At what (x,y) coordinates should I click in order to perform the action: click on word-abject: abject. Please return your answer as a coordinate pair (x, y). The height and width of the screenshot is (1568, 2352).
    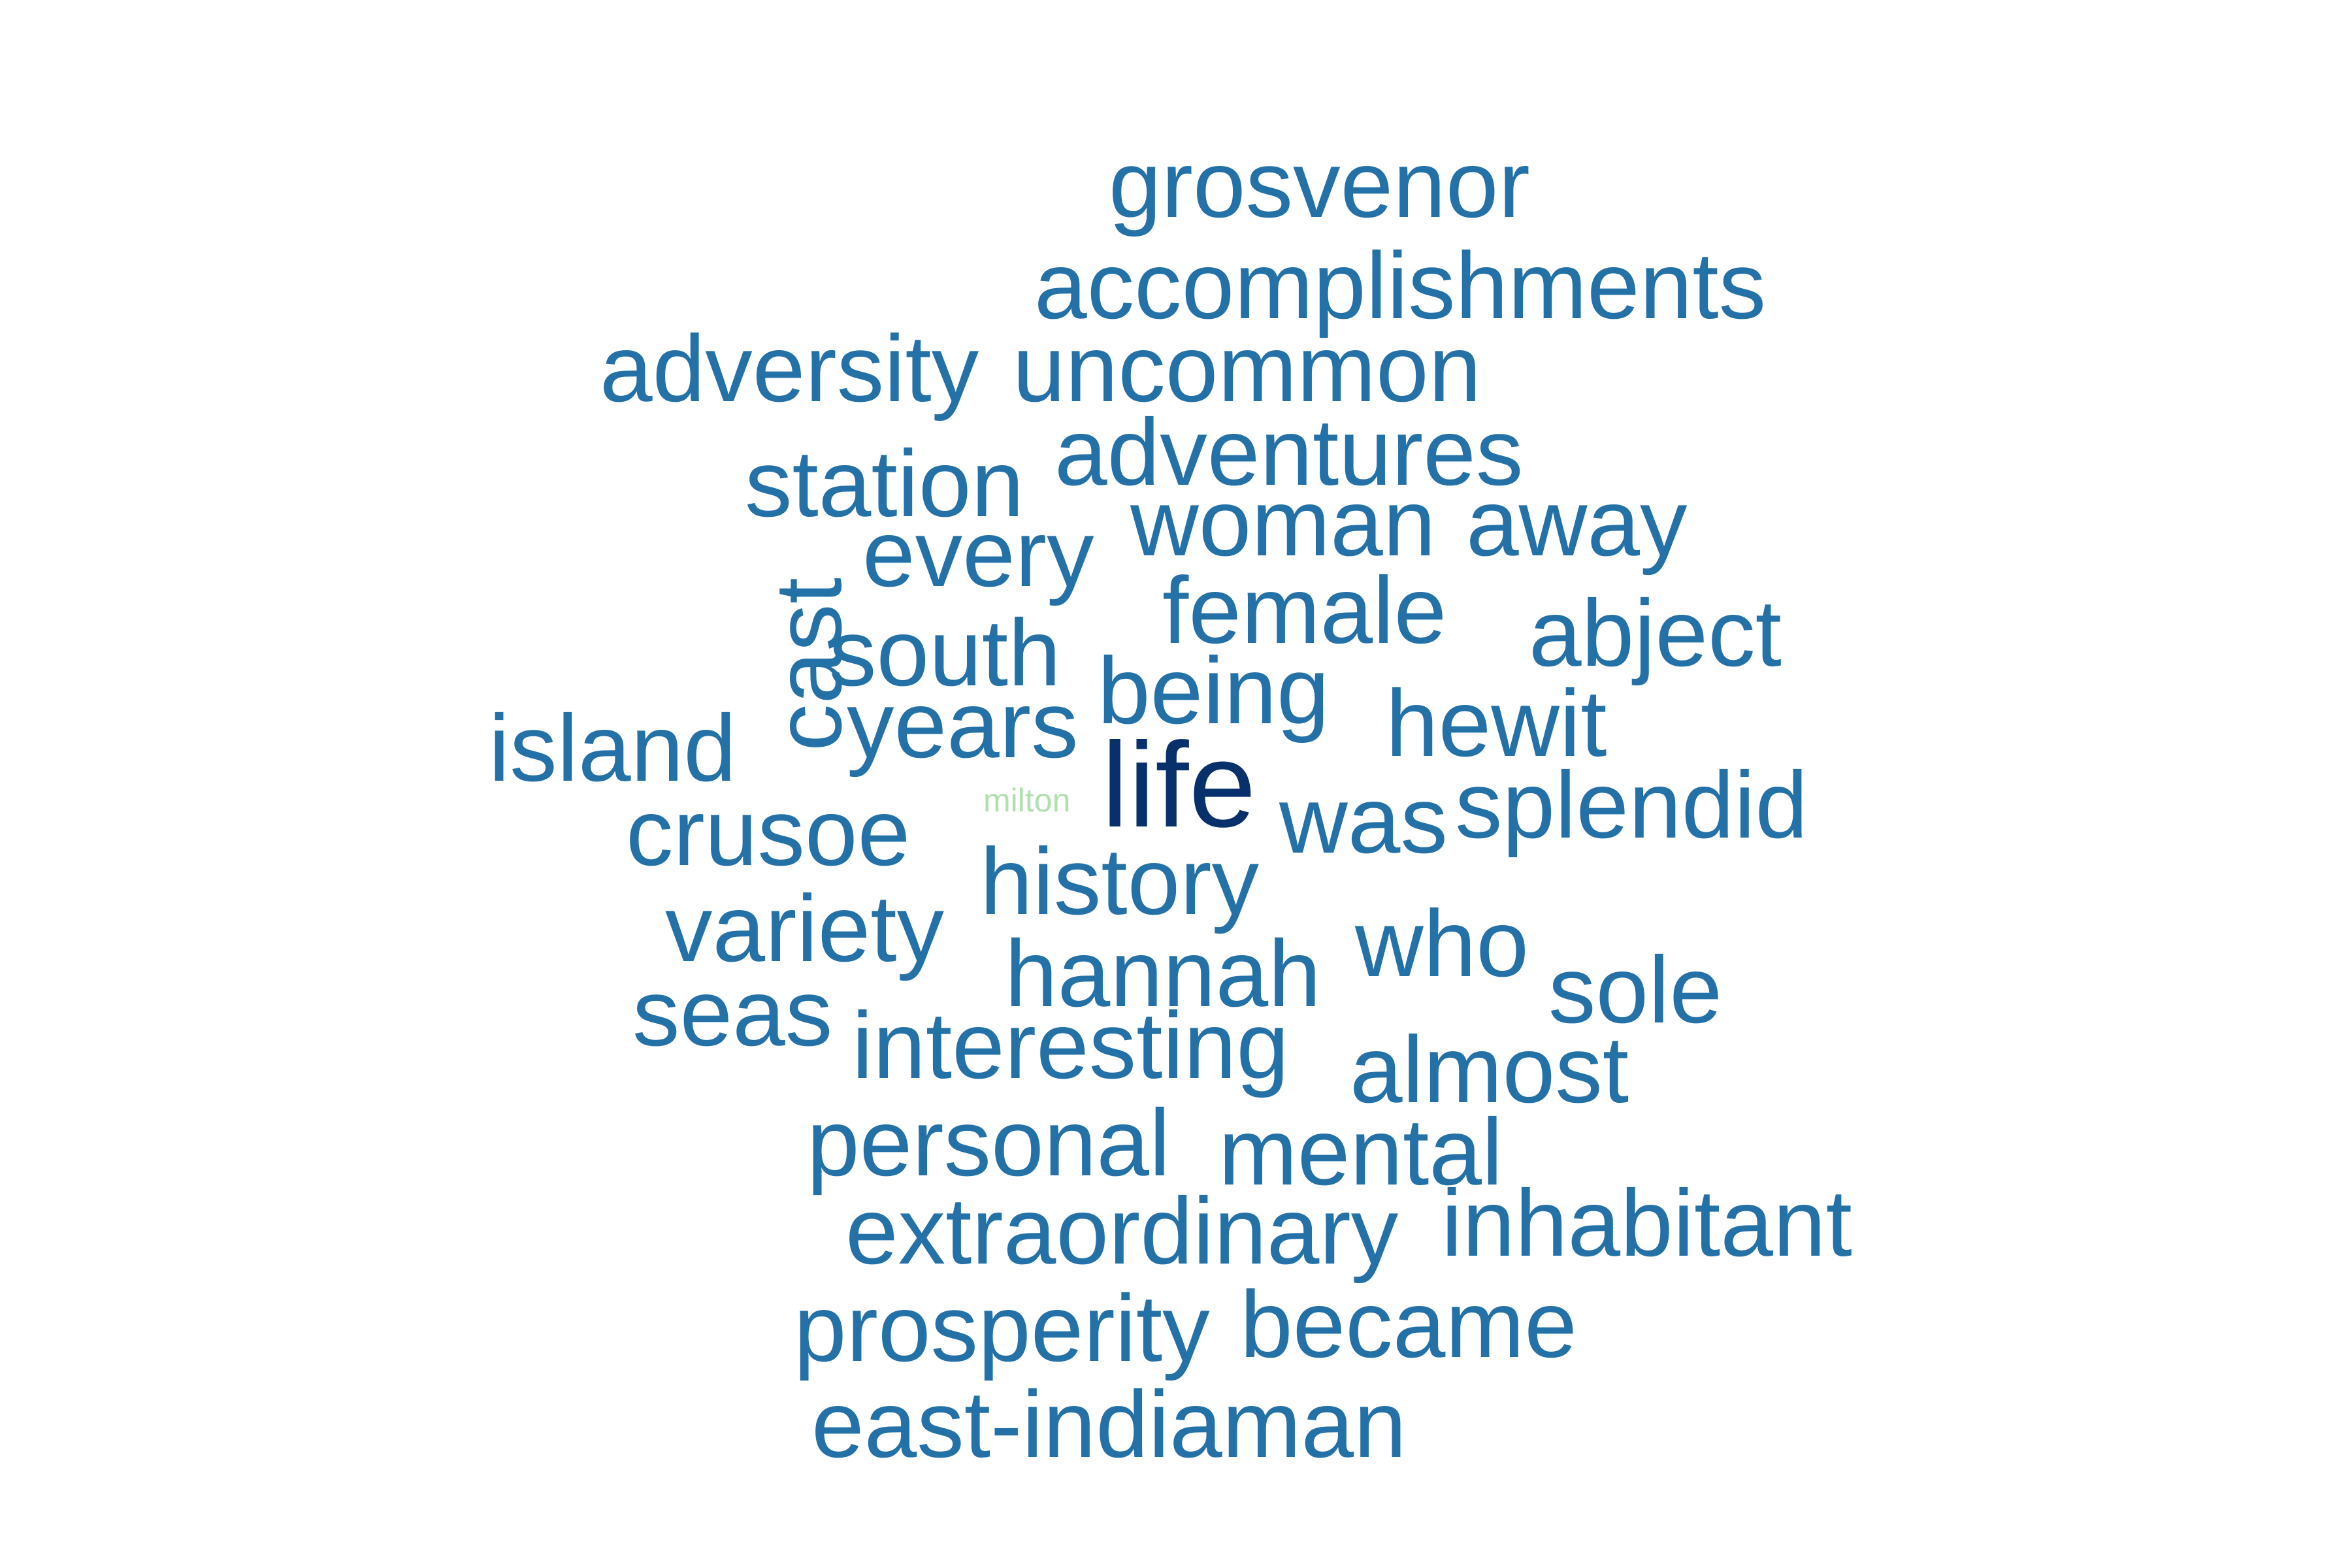
    Looking at the image, I should click on (1655, 633).